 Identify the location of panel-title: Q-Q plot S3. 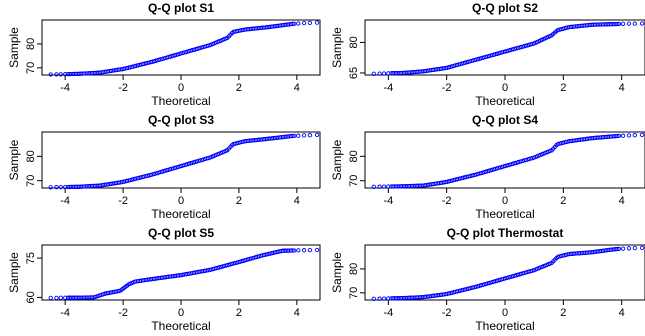
(181, 120).